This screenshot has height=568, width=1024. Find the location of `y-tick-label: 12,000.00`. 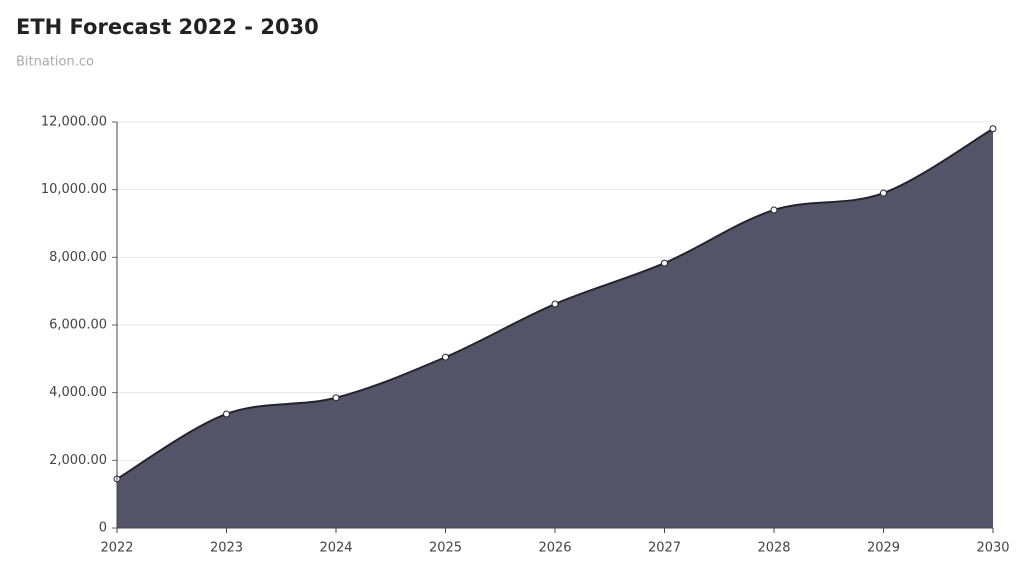

y-tick-label: 12,000.00 is located at coordinates (74, 122).